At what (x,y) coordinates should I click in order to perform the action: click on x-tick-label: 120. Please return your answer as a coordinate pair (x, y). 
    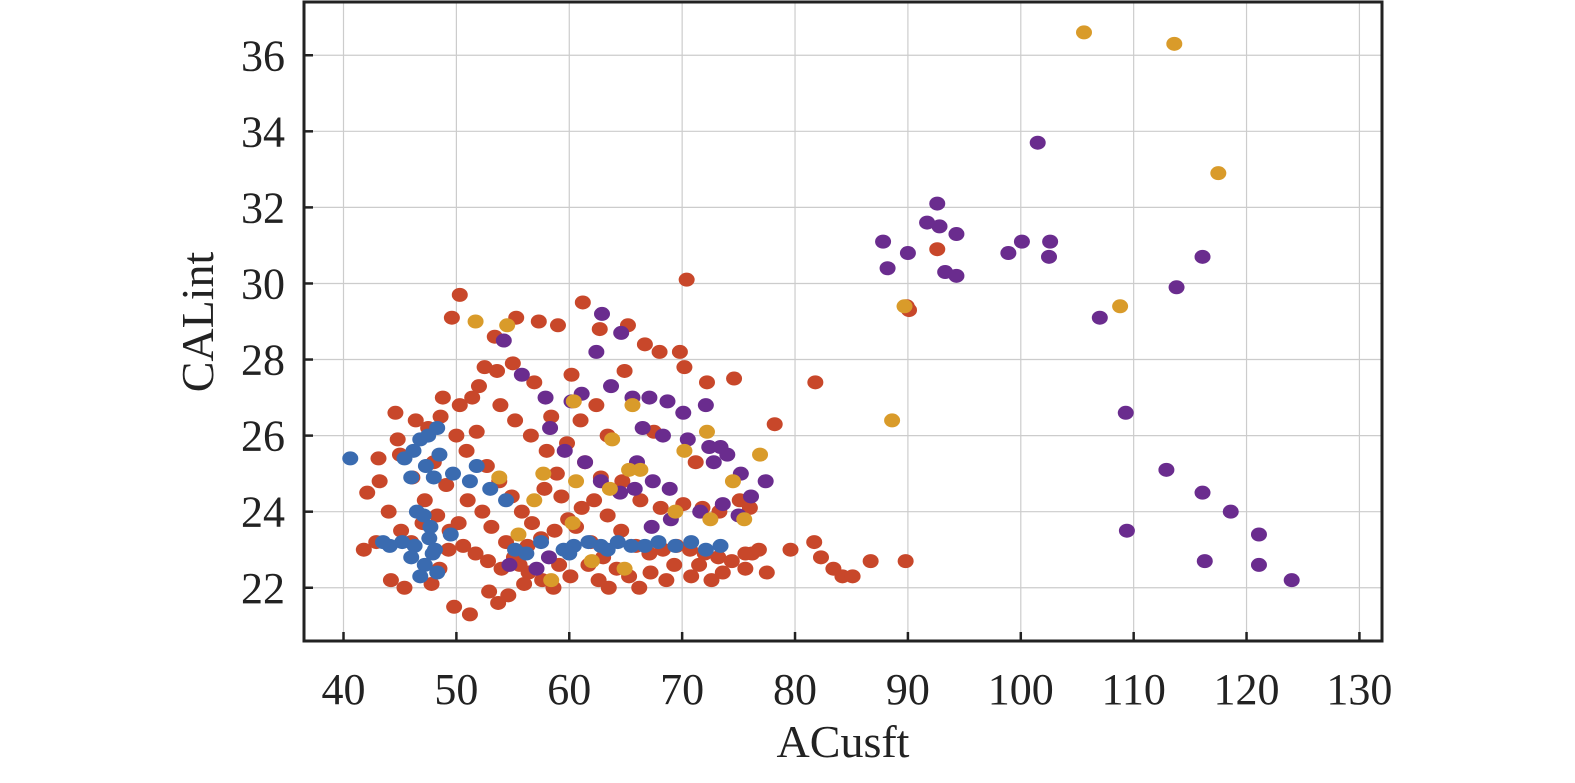
    Looking at the image, I should click on (1247, 689).